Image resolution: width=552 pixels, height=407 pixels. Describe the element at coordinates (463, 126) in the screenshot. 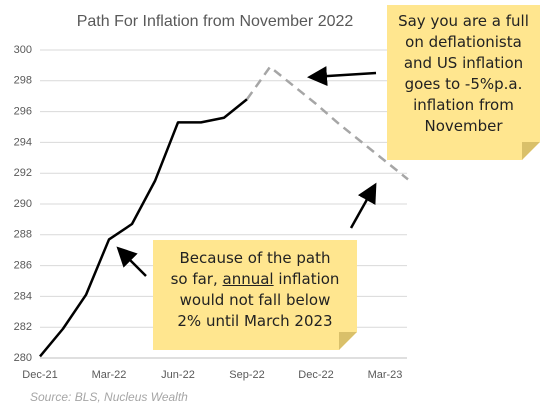

I see `note-line: November` at that location.